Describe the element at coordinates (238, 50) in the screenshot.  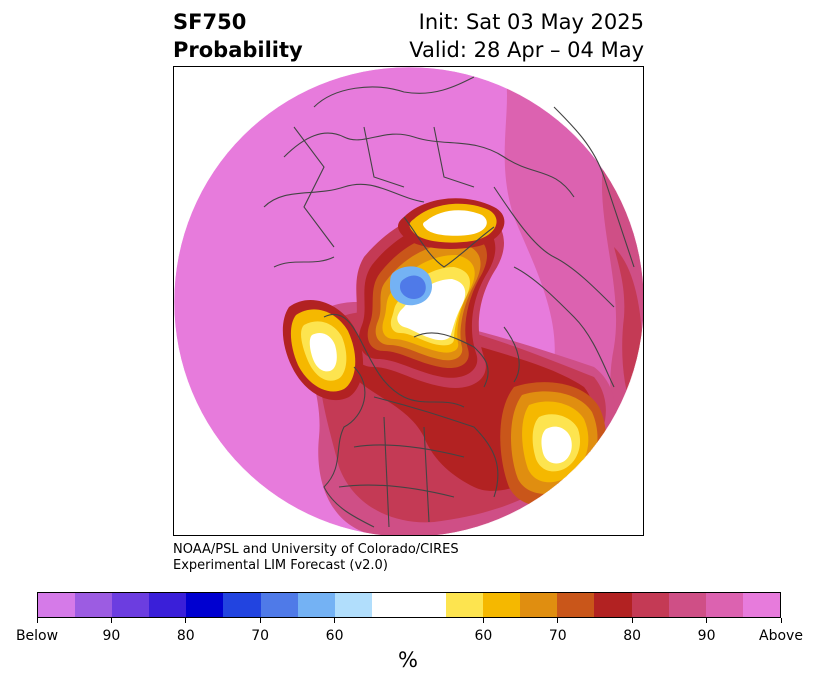
I see `product-title: Probability` at that location.